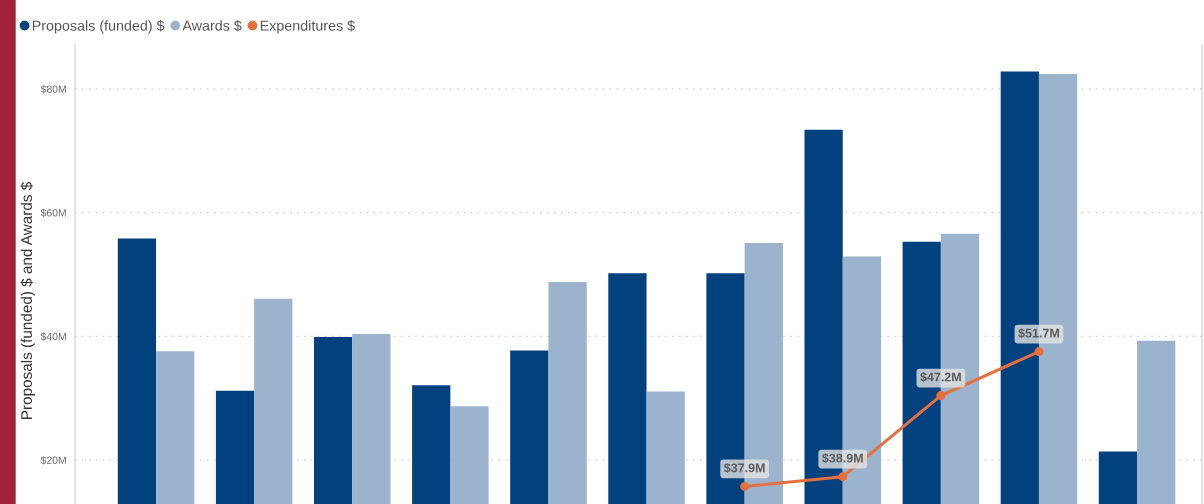 The height and width of the screenshot is (504, 1204). I want to click on y-tick-label: $20M, so click(53, 460).